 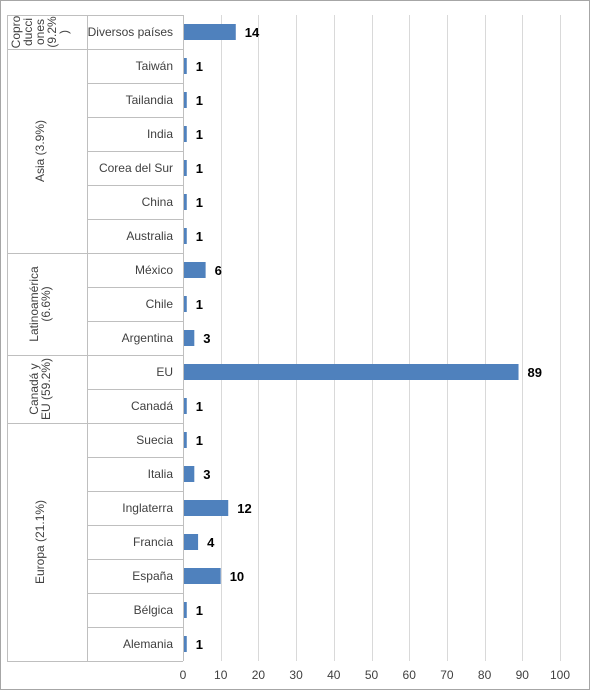 I want to click on category-label: Diversos países, so click(x=130, y=32).